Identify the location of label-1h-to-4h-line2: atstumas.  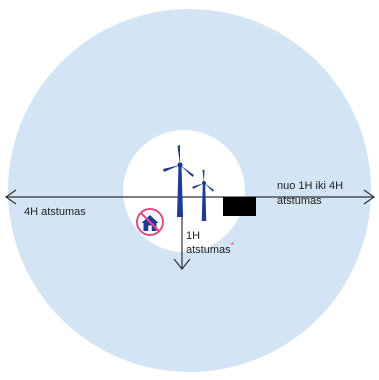
(299, 201).